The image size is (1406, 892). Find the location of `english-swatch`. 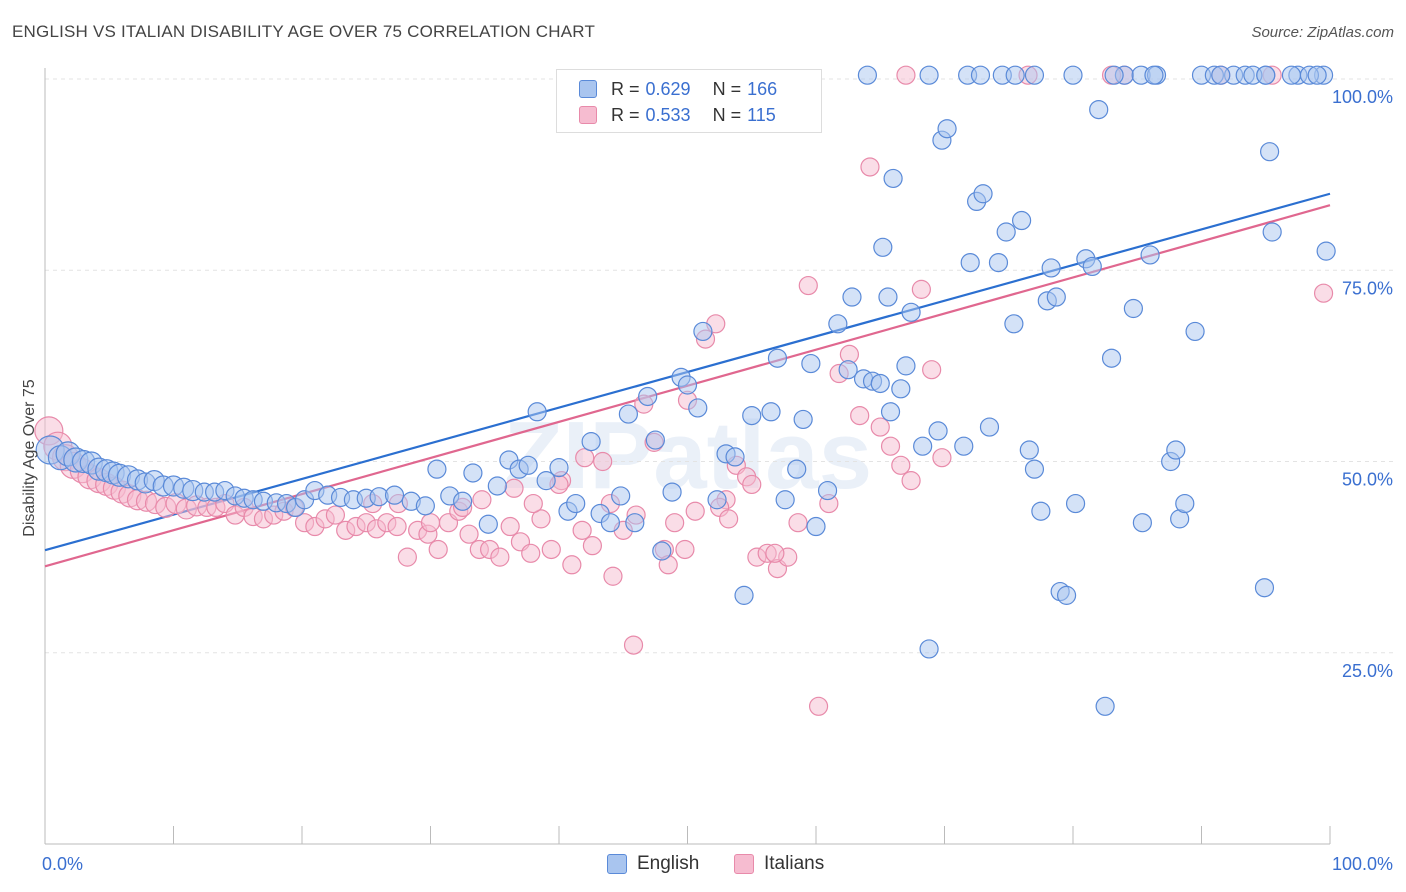

english-swatch is located at coordinates (588, 89).